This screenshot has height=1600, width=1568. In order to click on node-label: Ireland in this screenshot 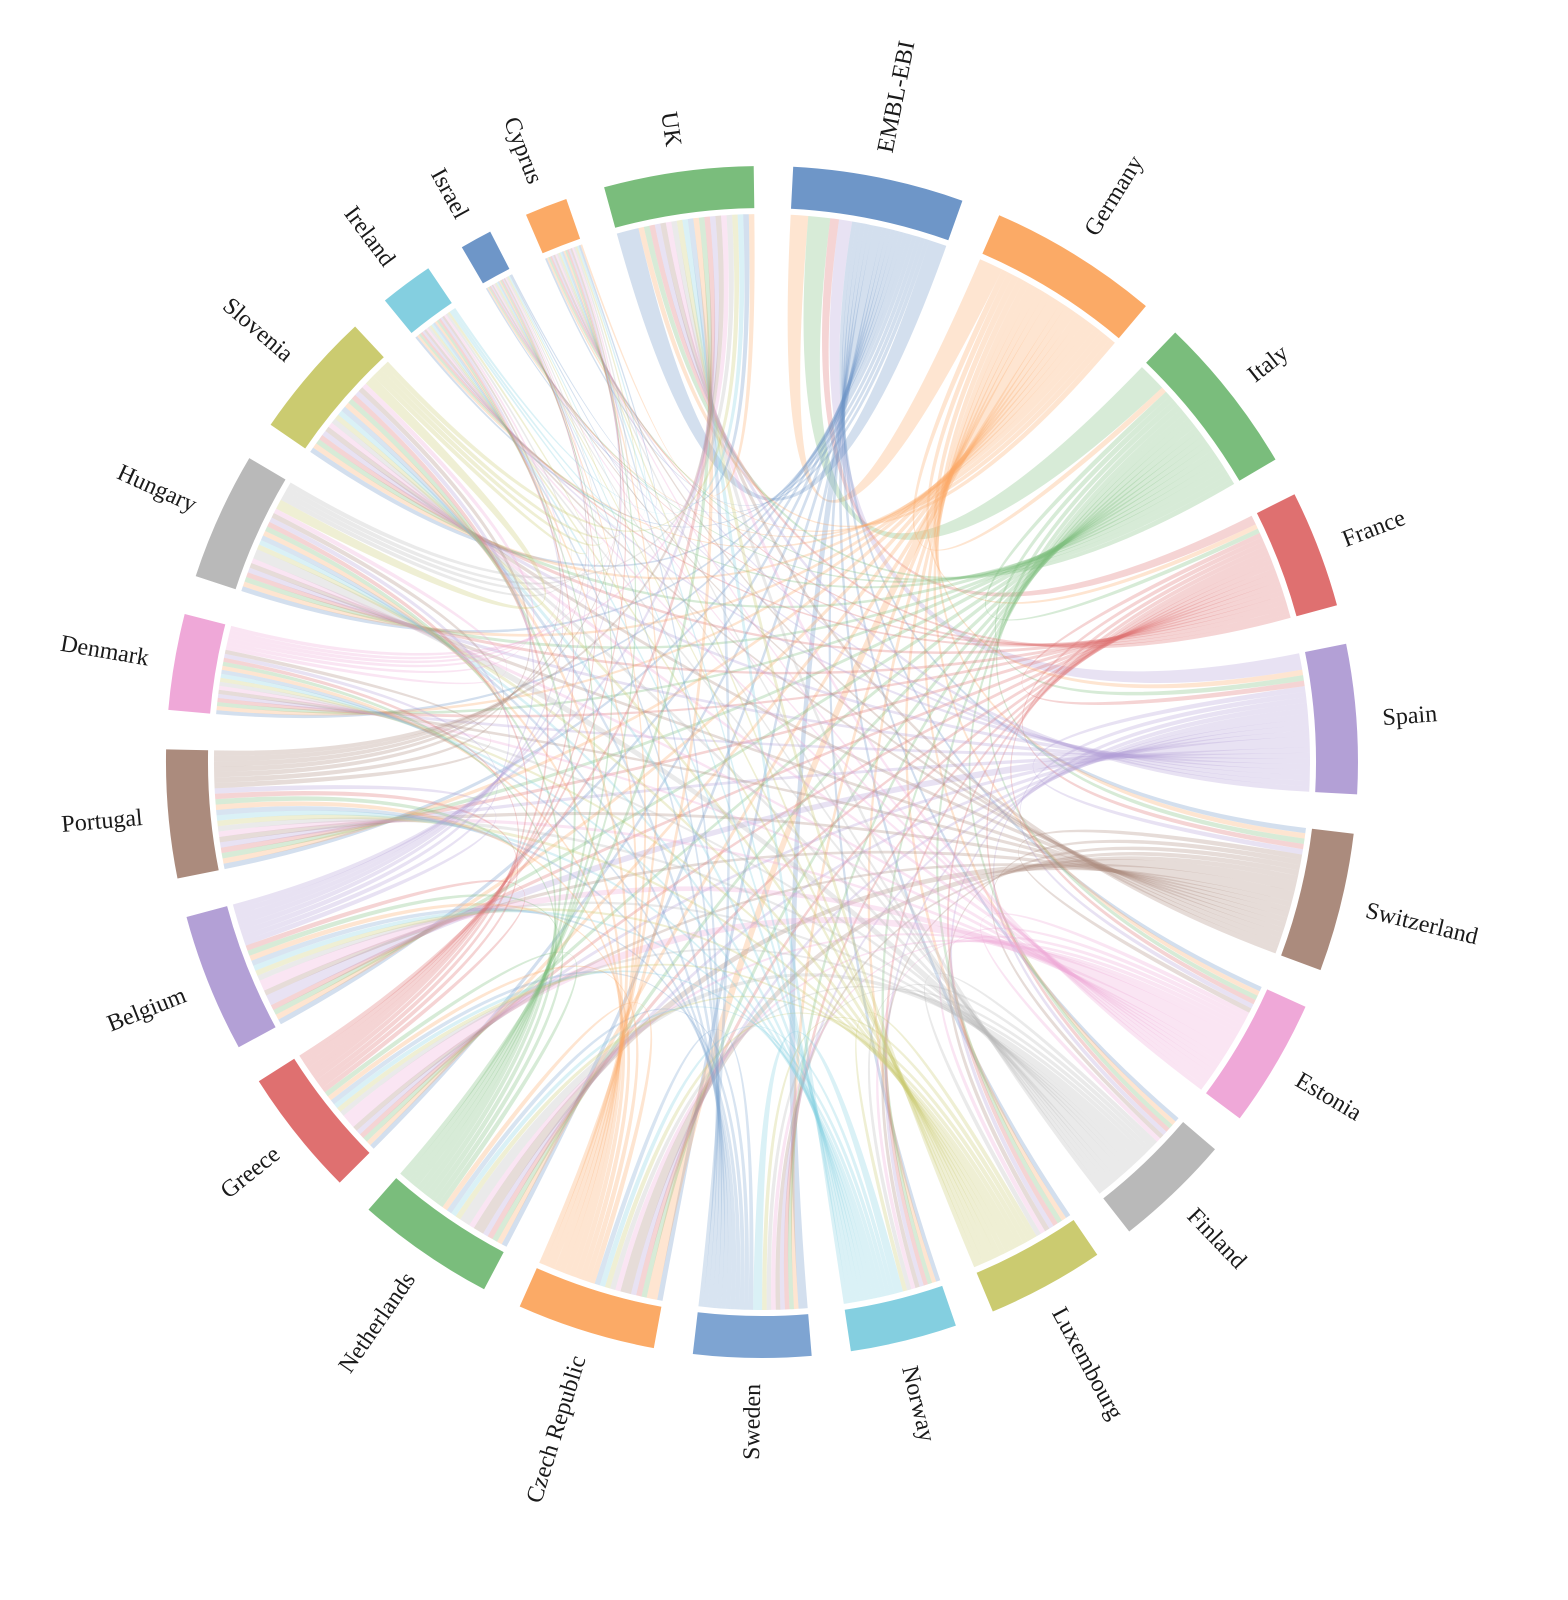, I will do `click(369, 237)`.